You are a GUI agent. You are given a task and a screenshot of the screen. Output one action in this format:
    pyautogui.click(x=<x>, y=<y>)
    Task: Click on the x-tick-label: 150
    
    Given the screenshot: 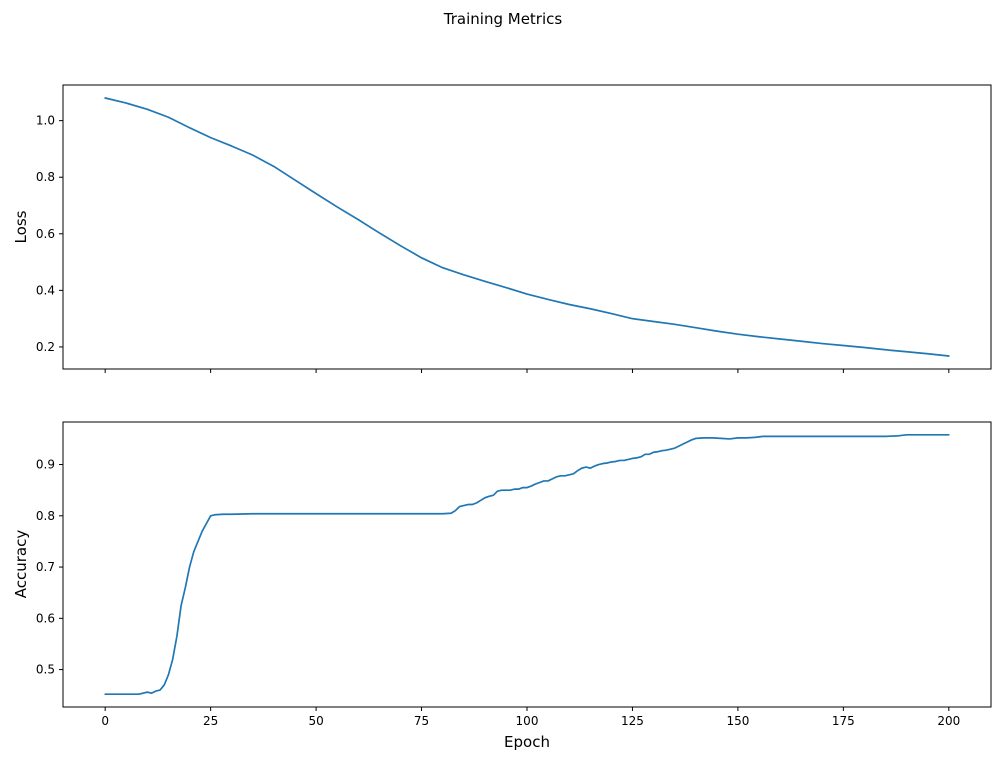 What is the action you would take?
    pyautogui.click(x=737, y=721)
    